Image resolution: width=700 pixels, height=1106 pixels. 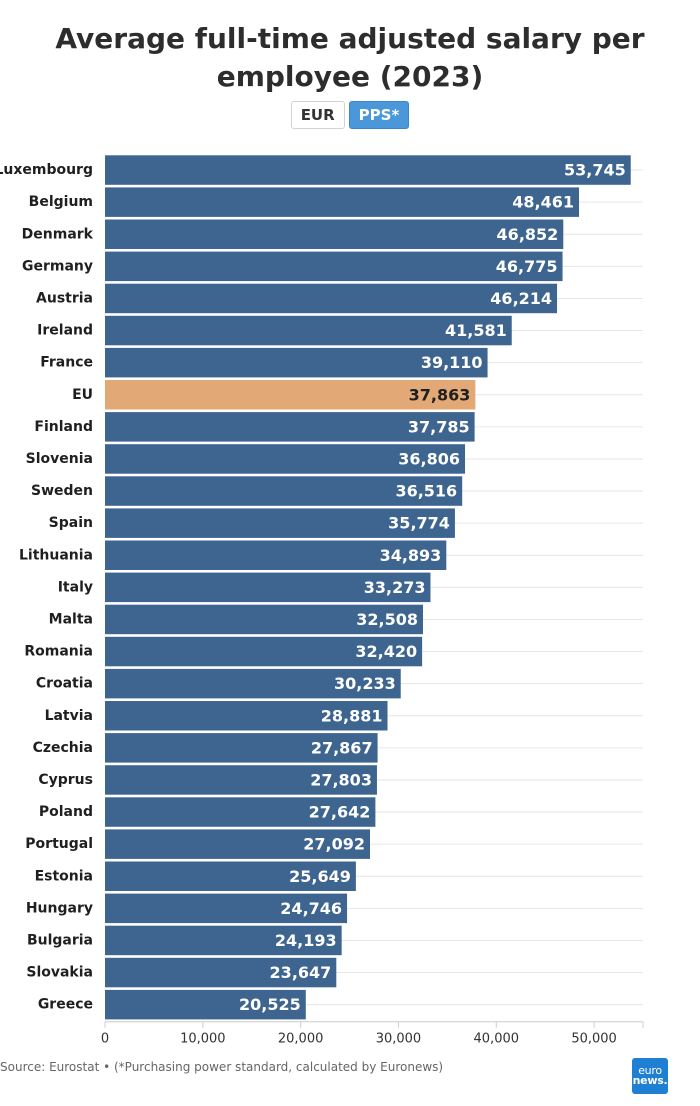 I want to click on value-label: 46,214, so click(x=521, y=298).